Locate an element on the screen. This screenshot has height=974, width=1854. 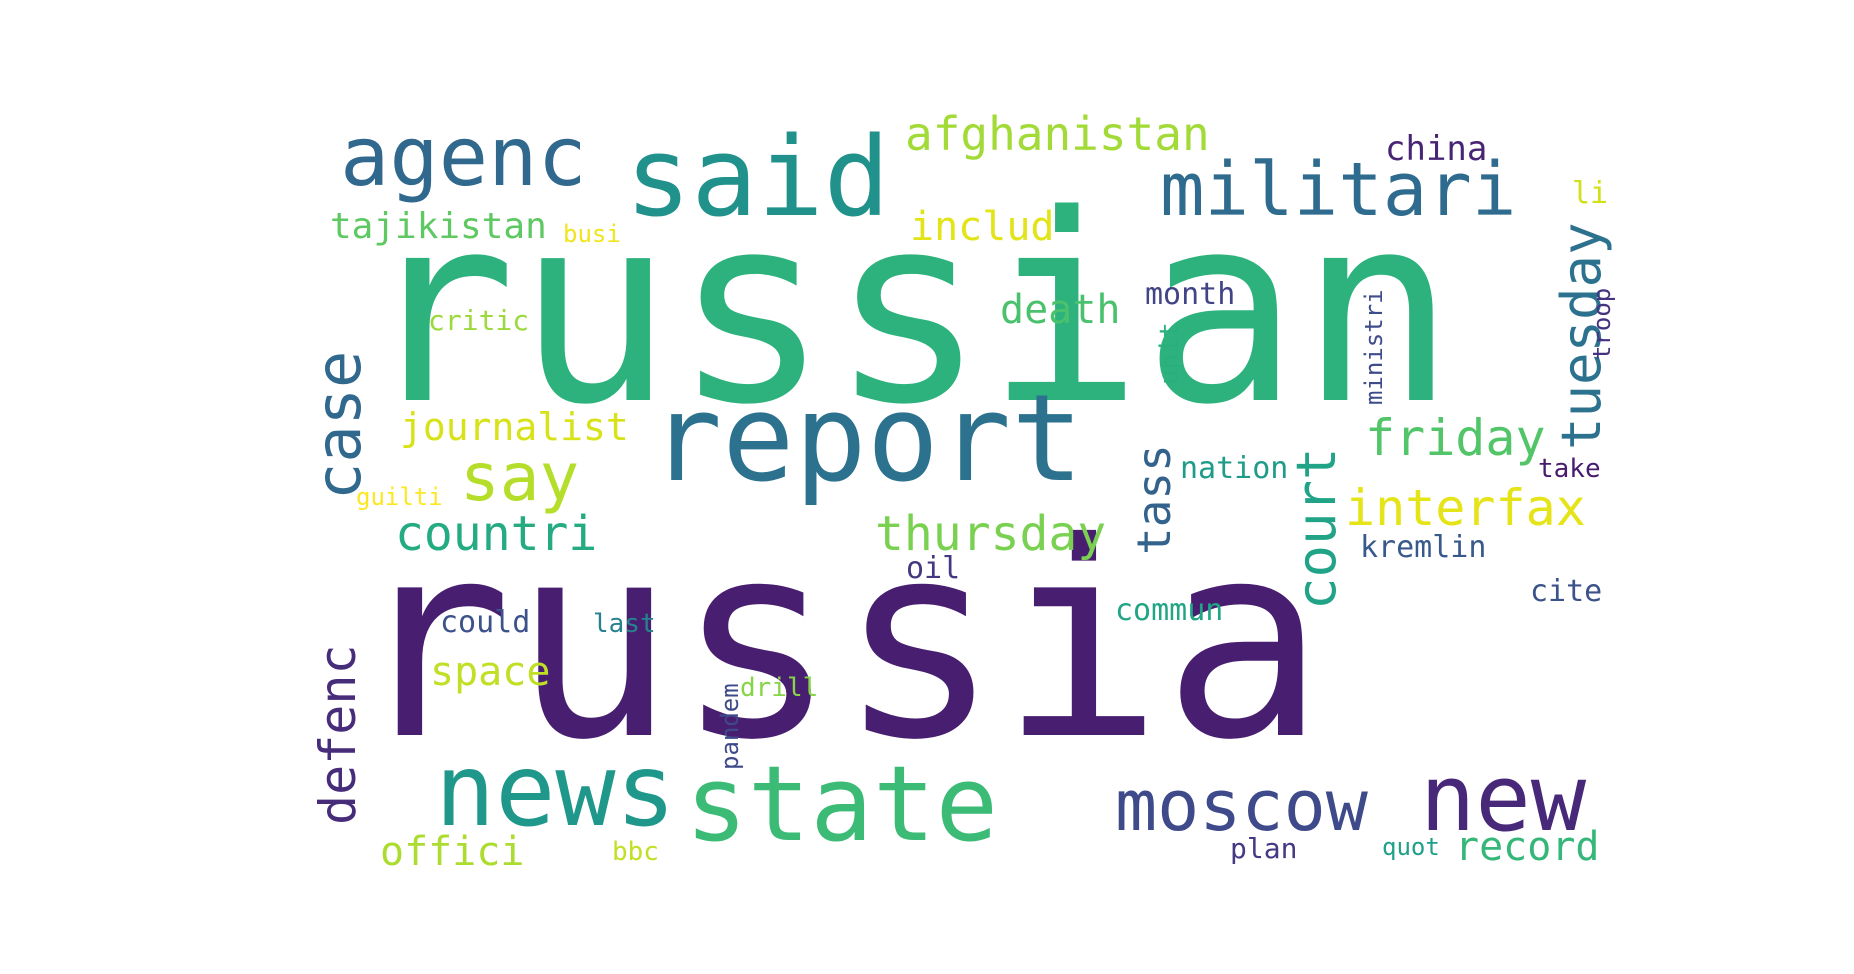
word-court: court is located at coordinates (1316, 528).